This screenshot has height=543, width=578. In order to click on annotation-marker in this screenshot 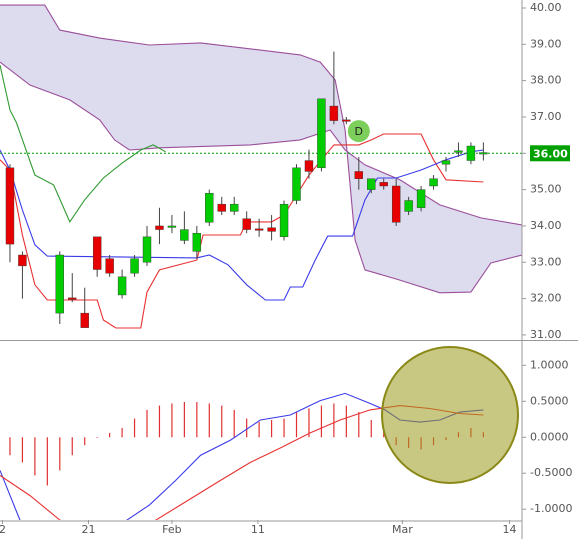, I will do `click(358, 131)`.